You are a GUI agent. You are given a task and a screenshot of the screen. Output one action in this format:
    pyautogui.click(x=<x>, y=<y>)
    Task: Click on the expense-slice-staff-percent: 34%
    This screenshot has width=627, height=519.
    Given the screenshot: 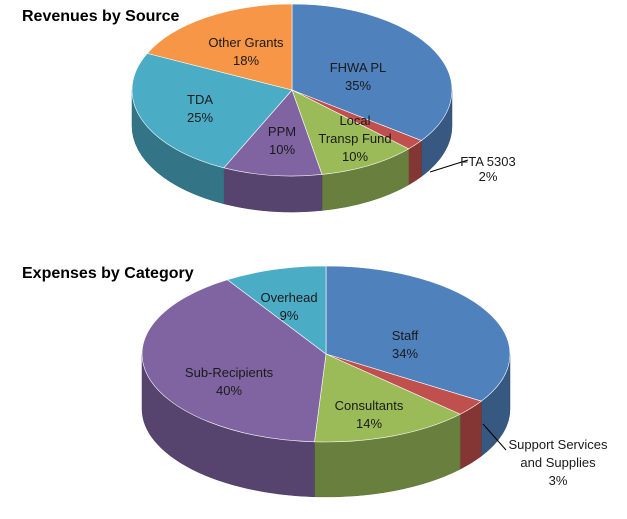 What is the action you would take?
    pyautogui.click(x=405, y=353)
    